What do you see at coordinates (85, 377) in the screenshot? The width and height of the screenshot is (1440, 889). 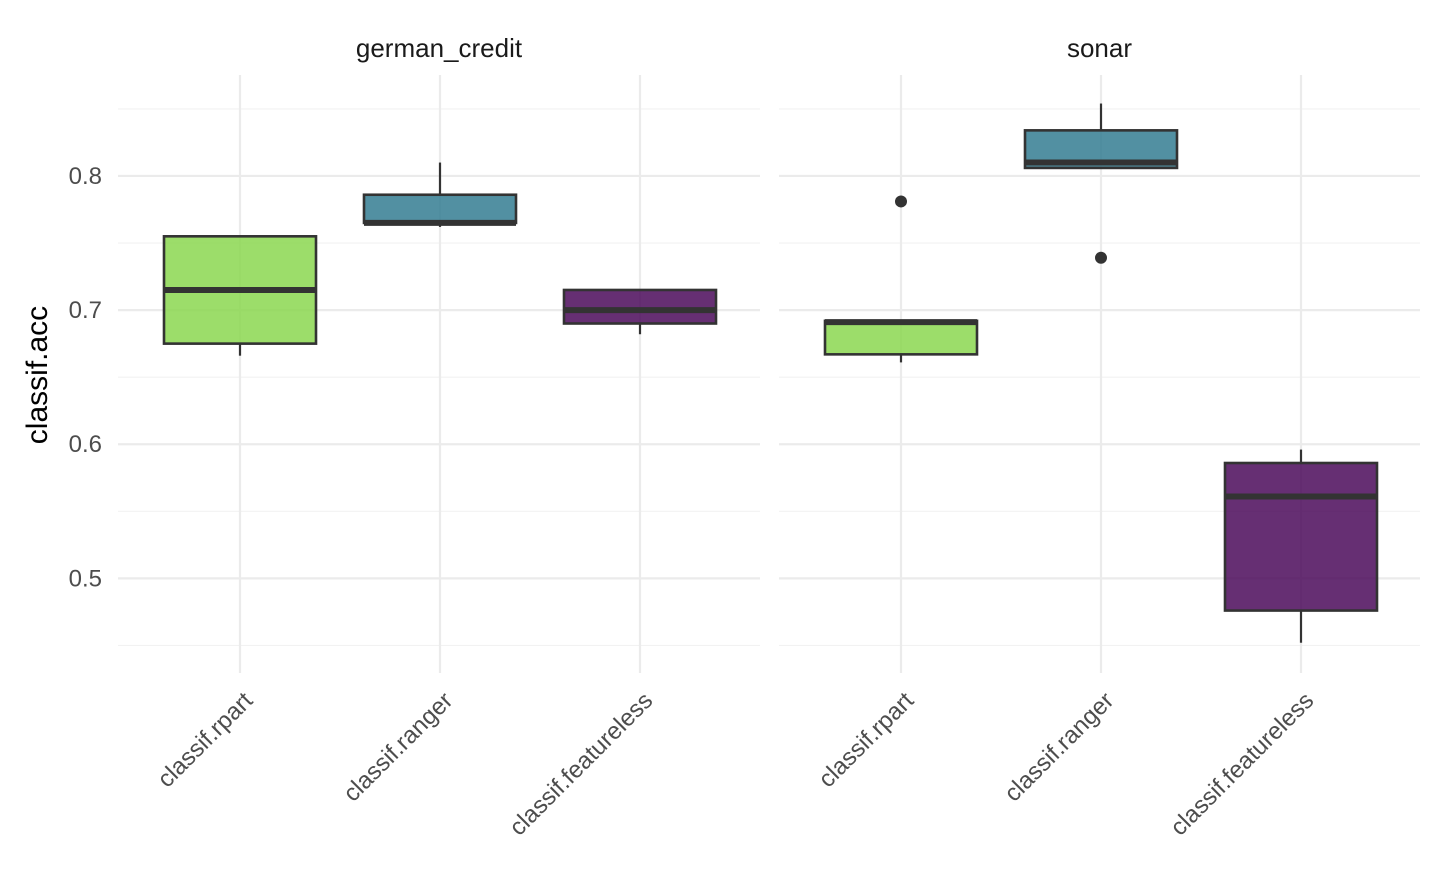 I see `y-axis: 0.5 0.6 0.7 0.8` at bounding box center [85, 377].